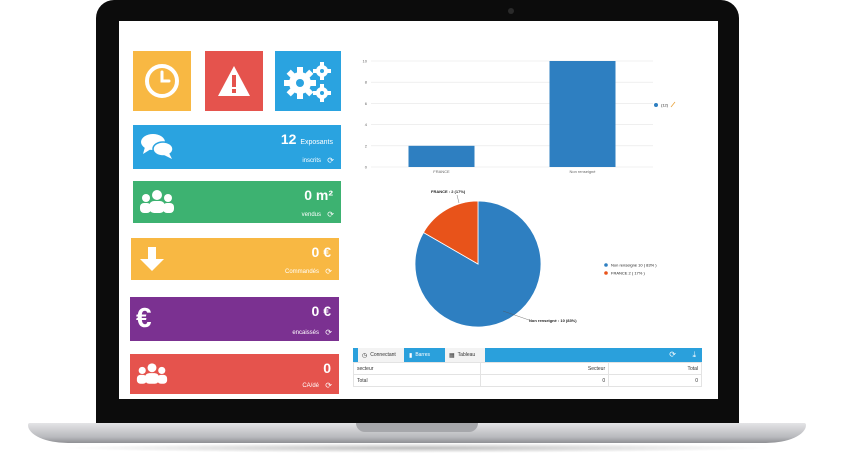 The width and height of the screenshot is (842, 464). I want to click on view-tabs: ◷ Connectant ▮ Barres ▦ Tableau ⟳ ⤓, so click(527, 355).